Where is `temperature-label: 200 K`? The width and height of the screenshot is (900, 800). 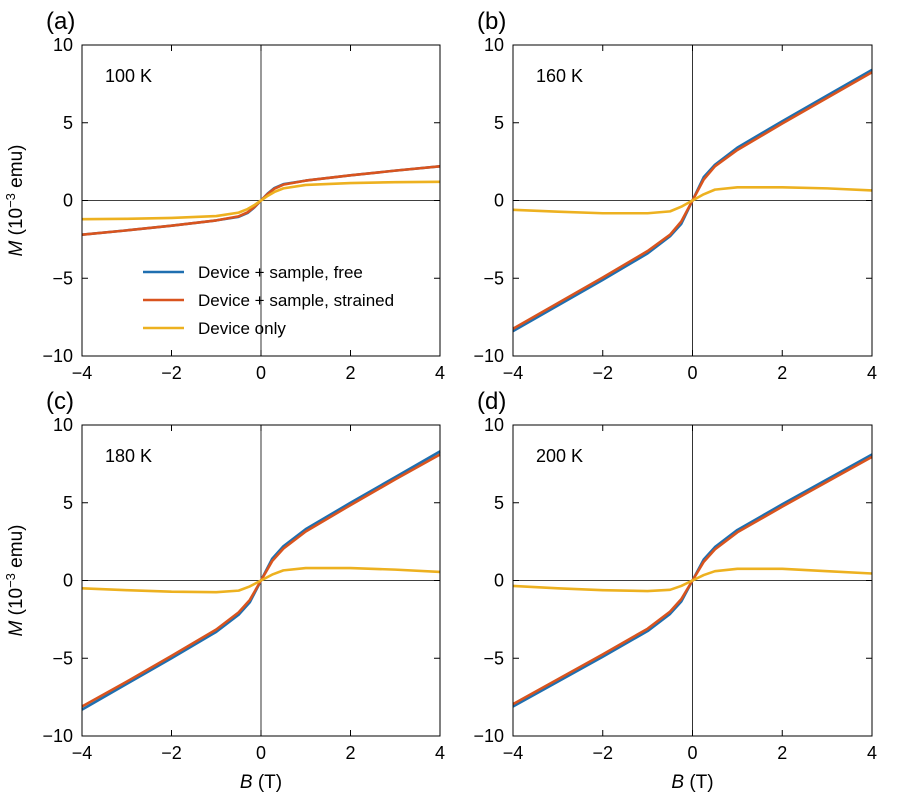
temperature-label: 200 K is located at coordinates (559, 456).